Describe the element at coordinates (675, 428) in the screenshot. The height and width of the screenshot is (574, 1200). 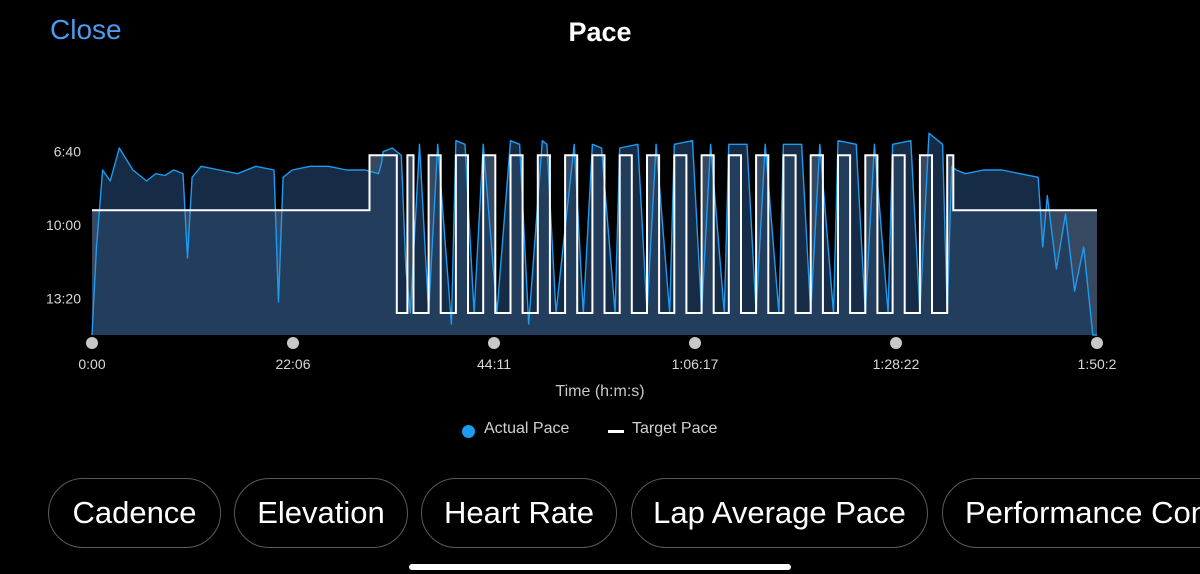
I see `target-pace-legend-label: Target Pace` at that location.